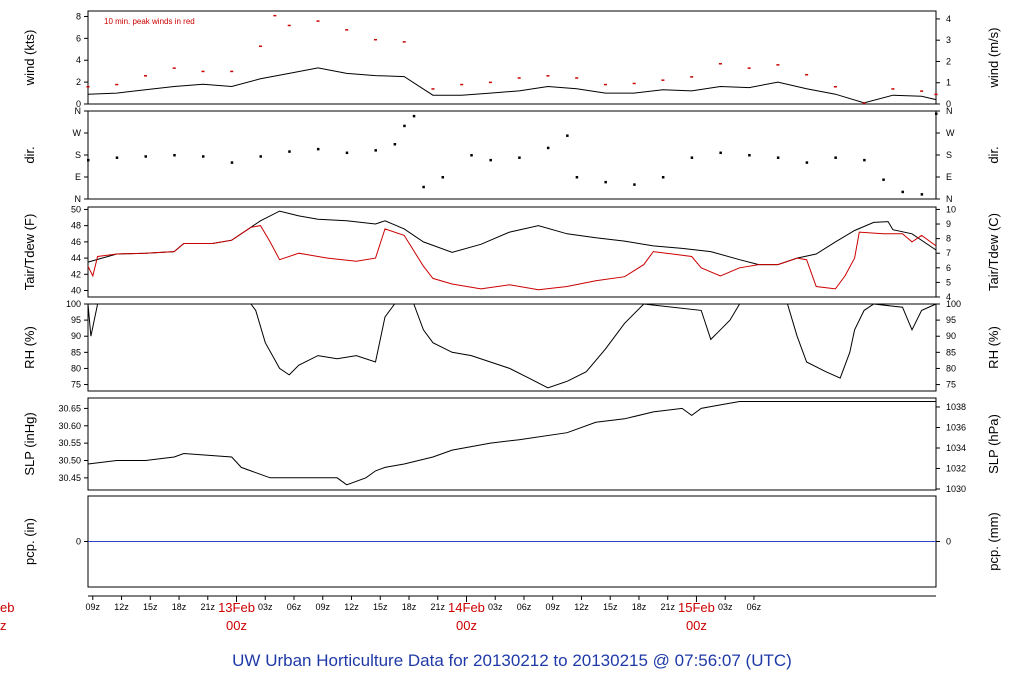 This screenshot has width=1024, height=700. Describe the element at coordinates (948, 40) in the screenshot. I see `right-tick-label: 3` at that location.